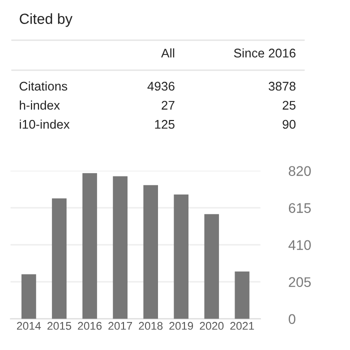 Image resolution: width=350 pixels, height=350 pixels. What do you see at coordinates (167, 53) in the screenshot?
I see `text: All` at bounding box center [167, 53].